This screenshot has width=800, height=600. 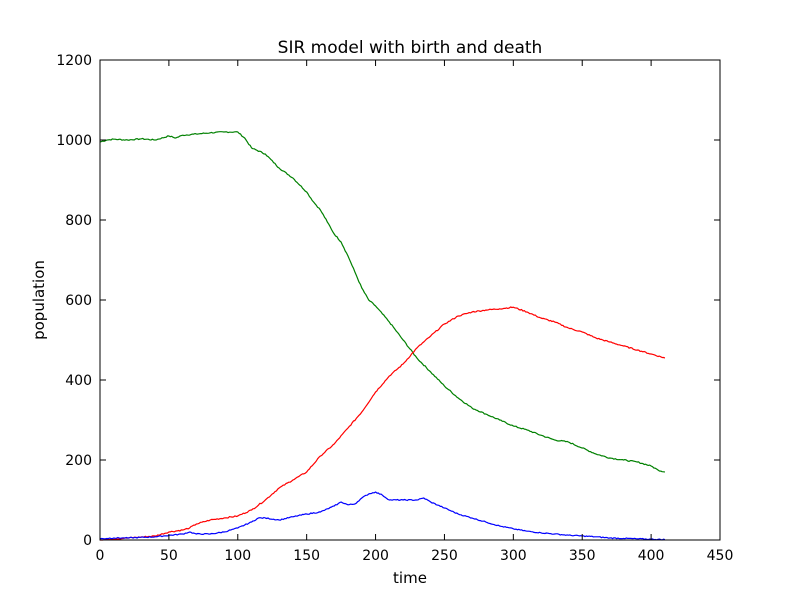 I want to click on y-tick-label: 400, so click(x=78, y=381).